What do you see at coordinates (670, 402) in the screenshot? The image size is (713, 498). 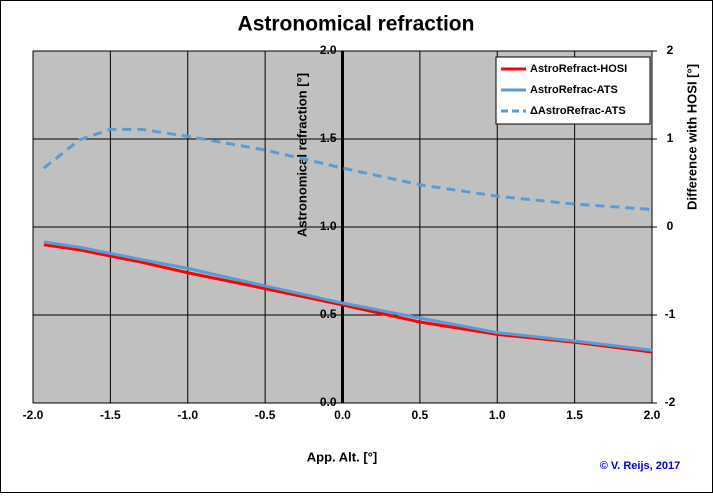 I see `y2-tick-label: -2` at bounding box center [670, 402].